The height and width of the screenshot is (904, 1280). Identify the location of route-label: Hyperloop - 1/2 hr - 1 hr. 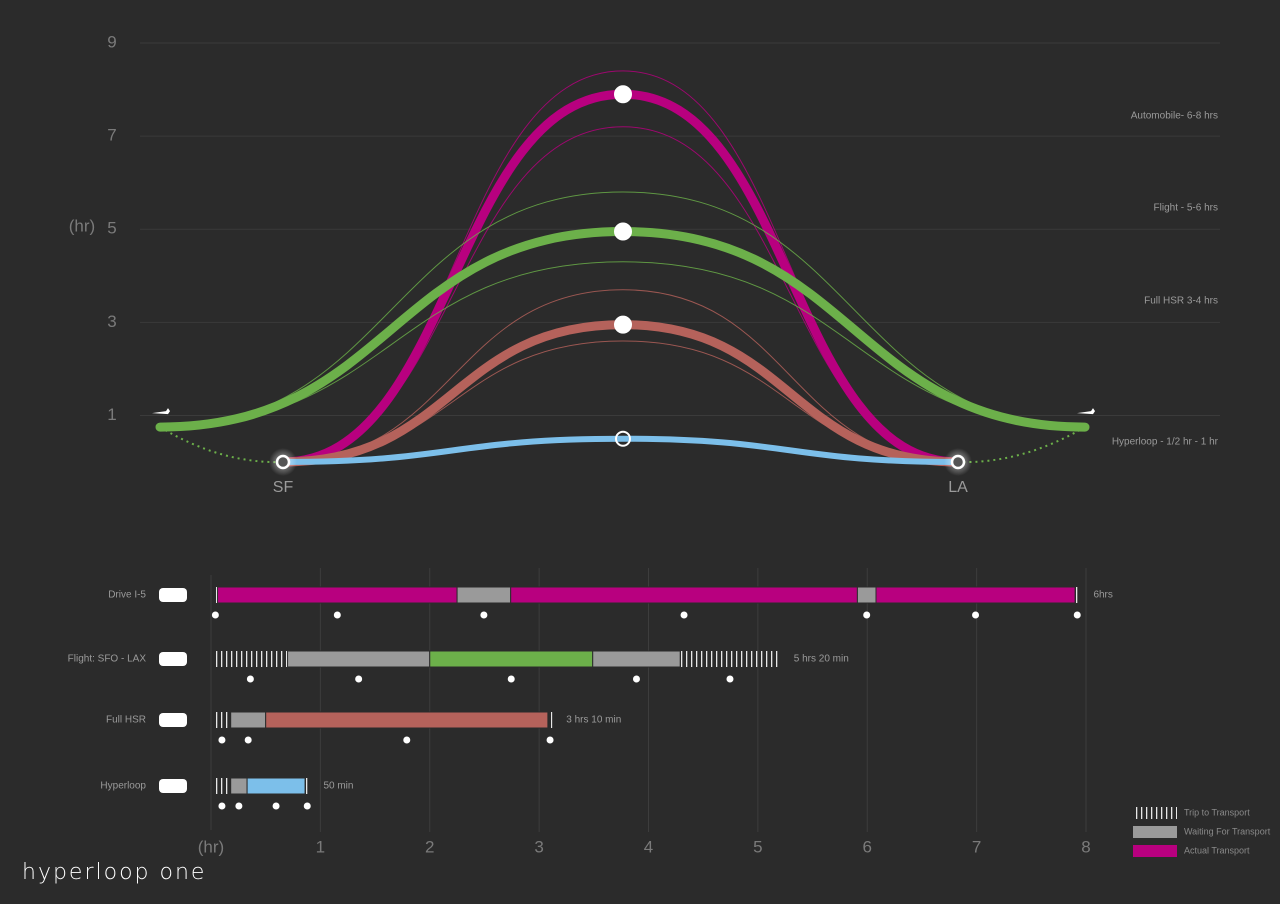
(1165, 442).